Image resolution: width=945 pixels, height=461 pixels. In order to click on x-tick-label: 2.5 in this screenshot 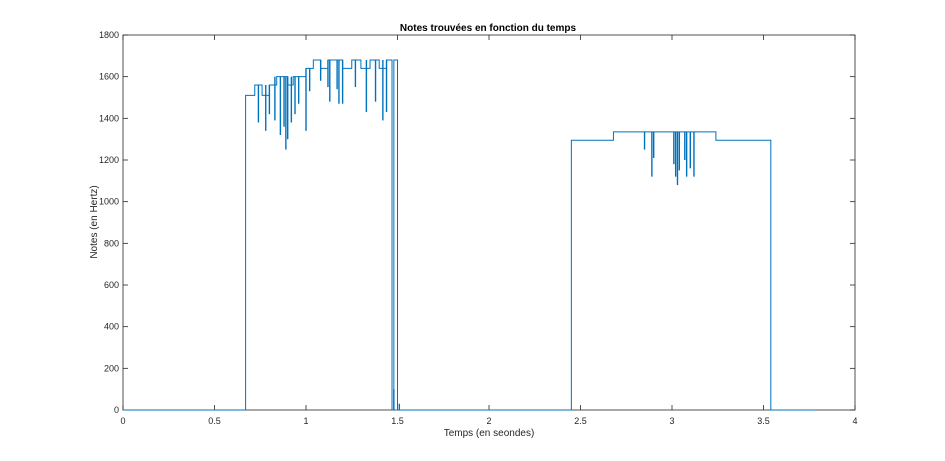, I will do `click(580, 421)`.